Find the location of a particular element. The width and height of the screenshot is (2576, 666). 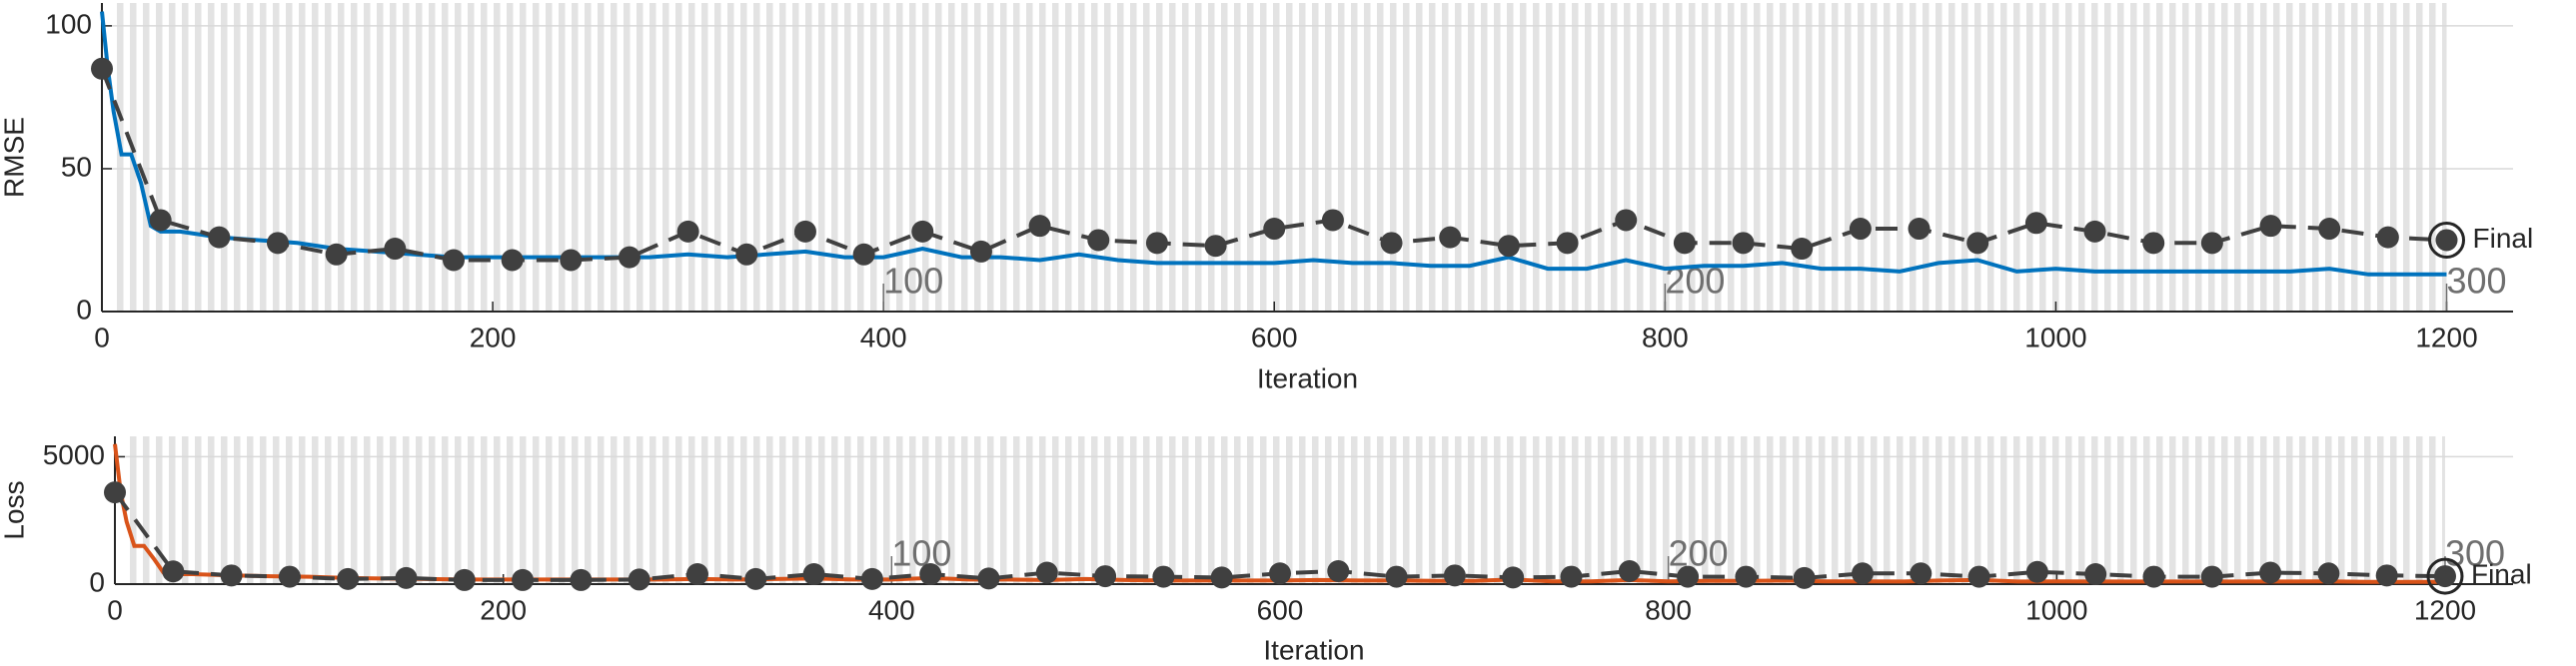

epoch-label: 300 is located at coordinates (2477, 281).